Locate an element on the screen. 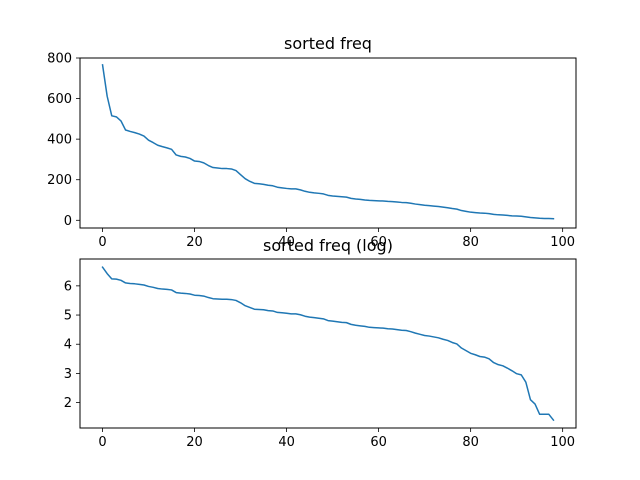 Image resolution: width=640 pixels, height=480 pixels. bottom-y-tick-label: 2 is located at coordinates (68, 403).